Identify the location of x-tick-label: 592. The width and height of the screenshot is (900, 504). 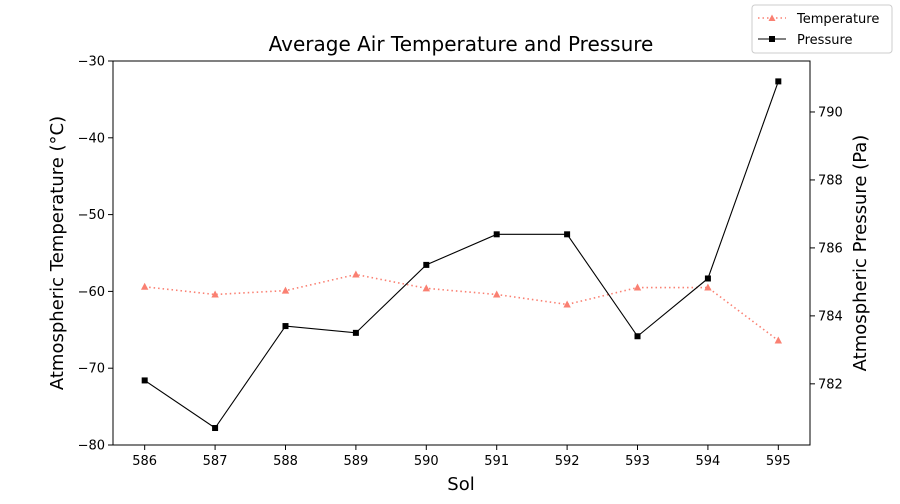
(567, 461).